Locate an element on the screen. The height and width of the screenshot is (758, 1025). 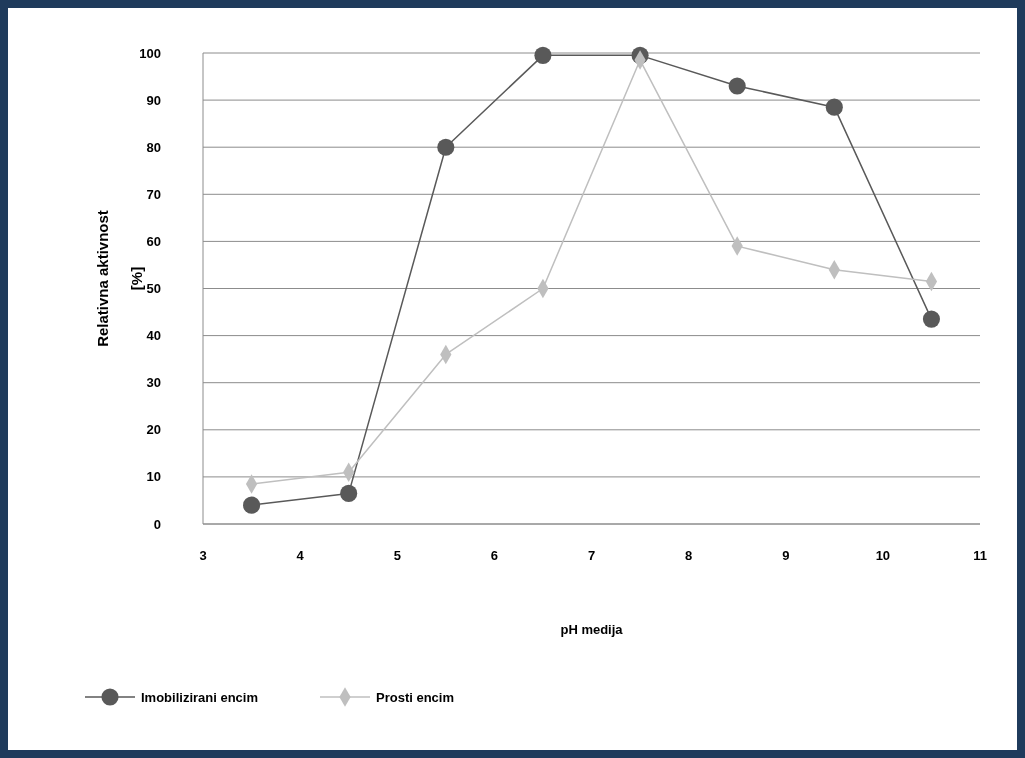
x-tick-label: 5 is located at coordinates (397, 555).